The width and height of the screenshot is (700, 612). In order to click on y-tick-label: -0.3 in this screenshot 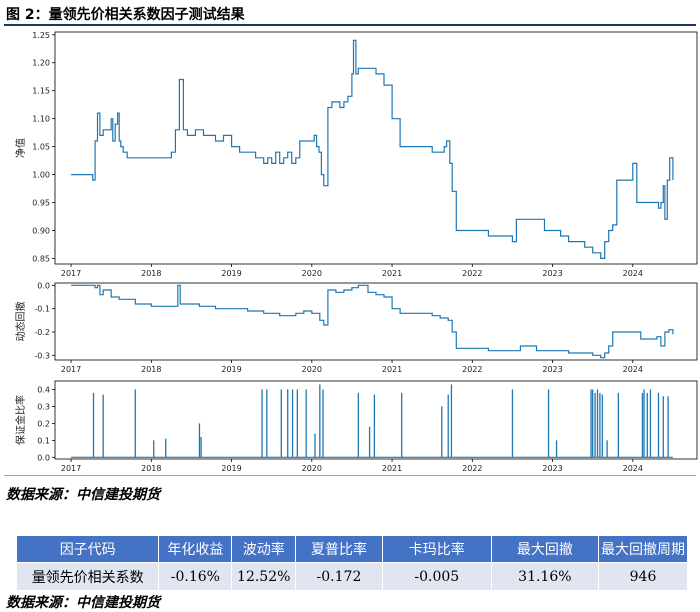, I will do `click(42, 355)`.